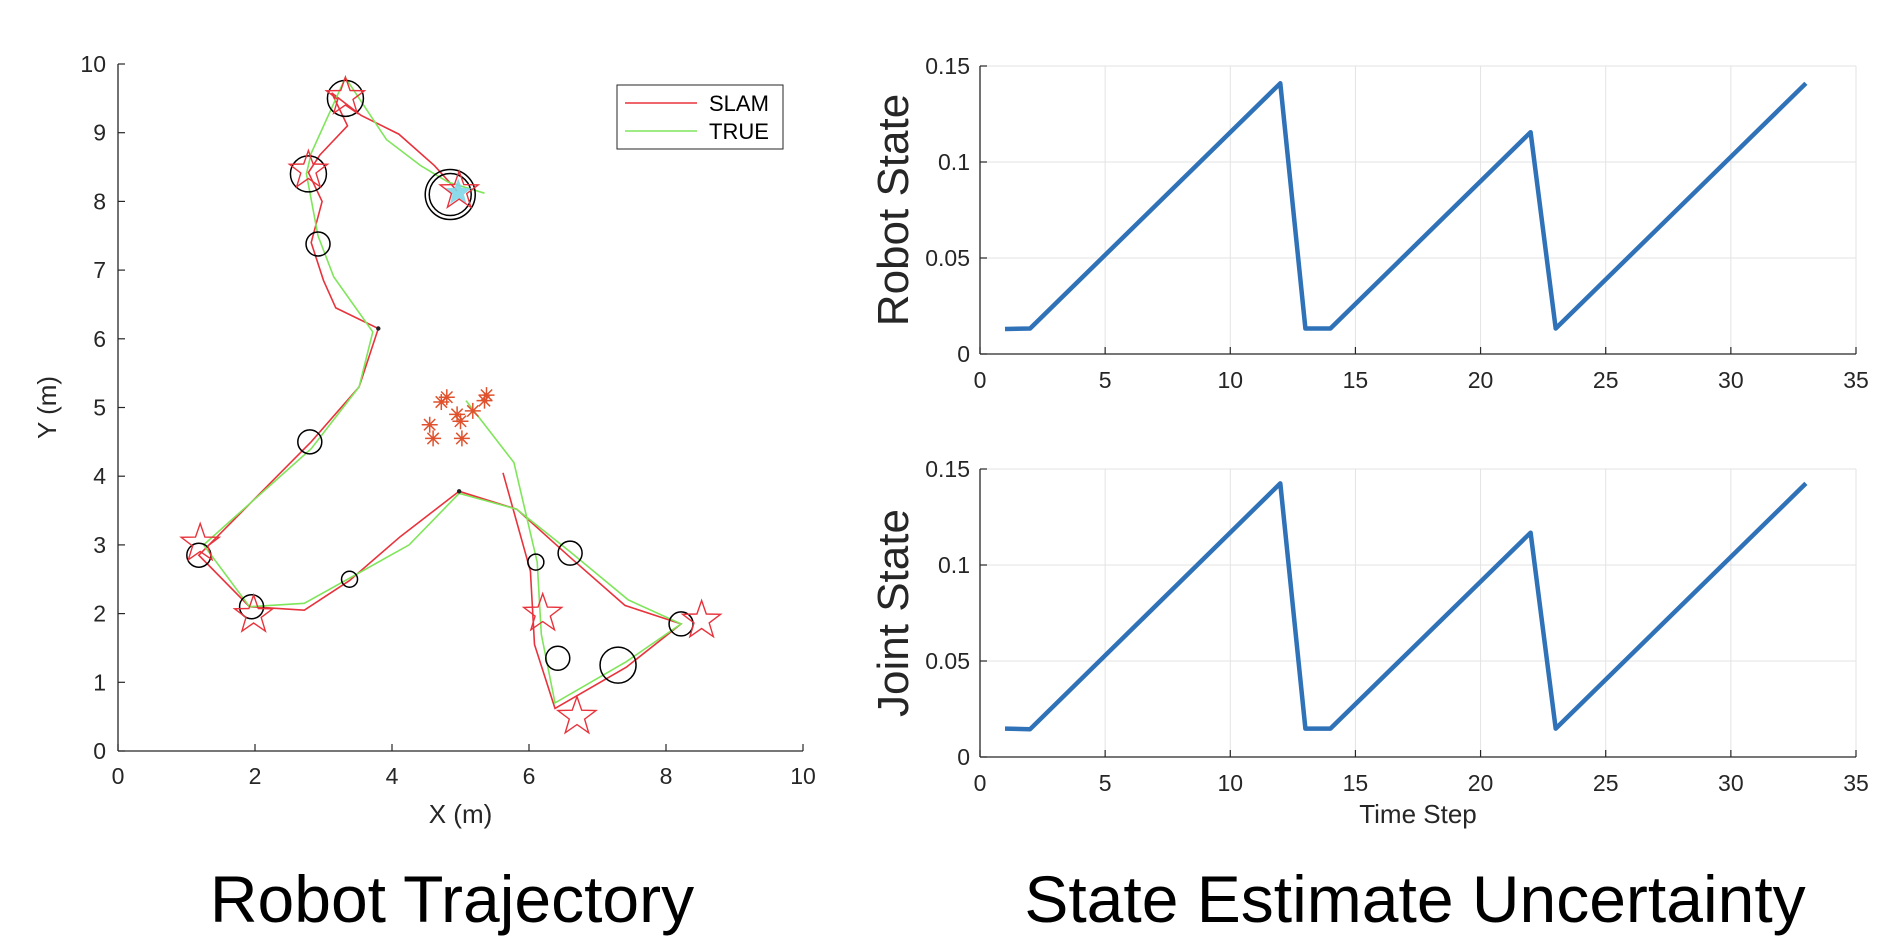 This screenshot has height=946, width=1902. I want to click on y-tick-label: 3, so click(99, 545).